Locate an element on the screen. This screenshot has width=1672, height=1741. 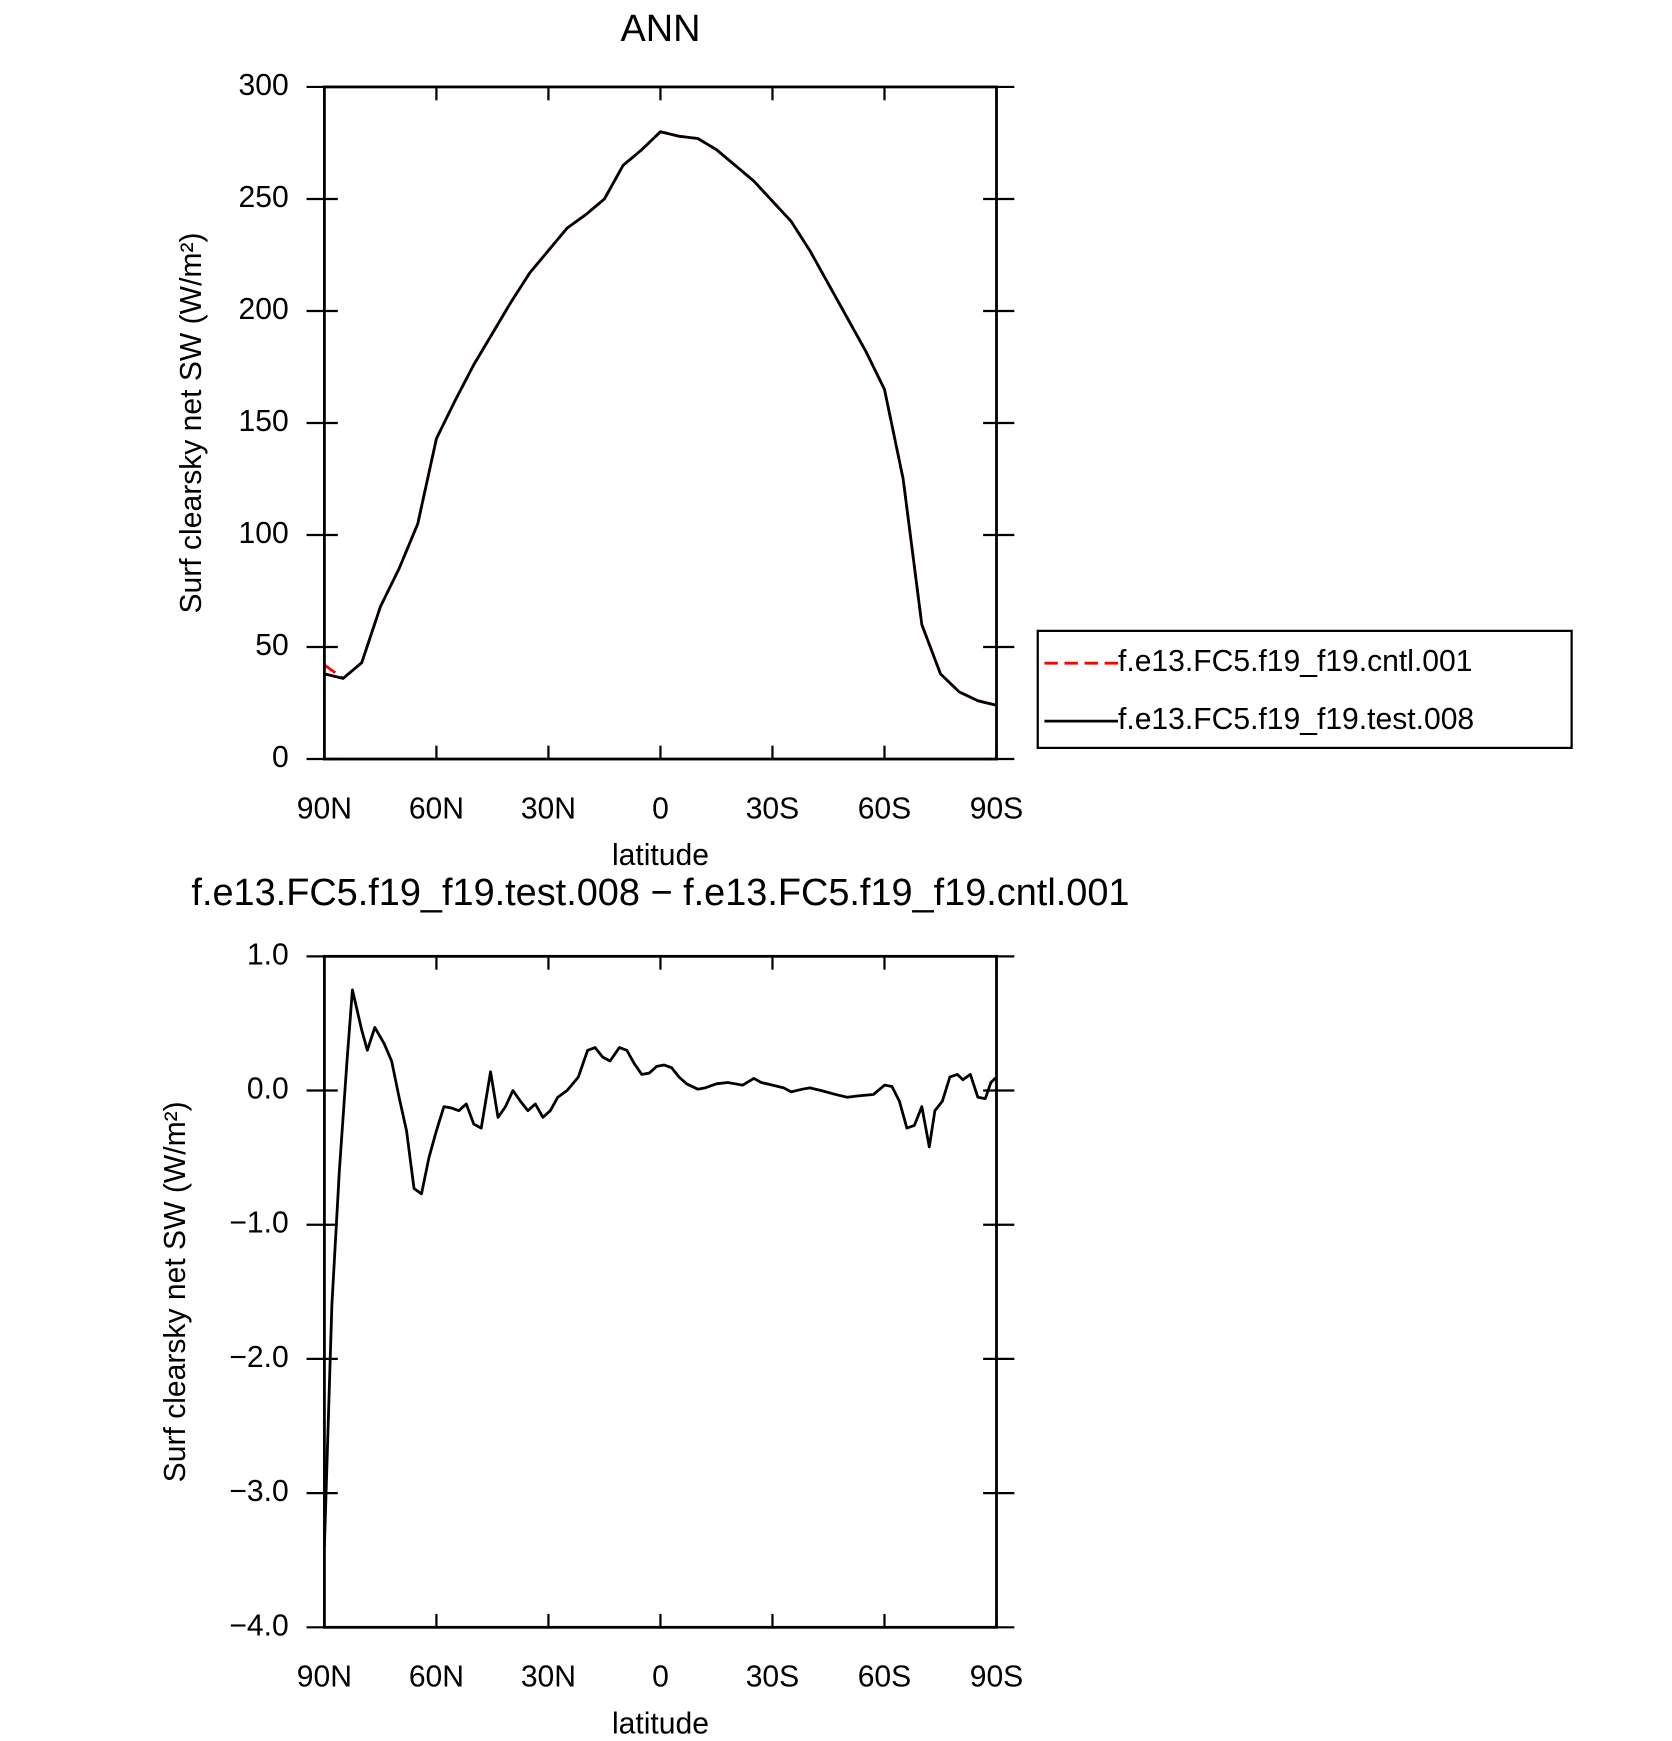
y-tick-label: 150 is located at coordinates (264, 421).